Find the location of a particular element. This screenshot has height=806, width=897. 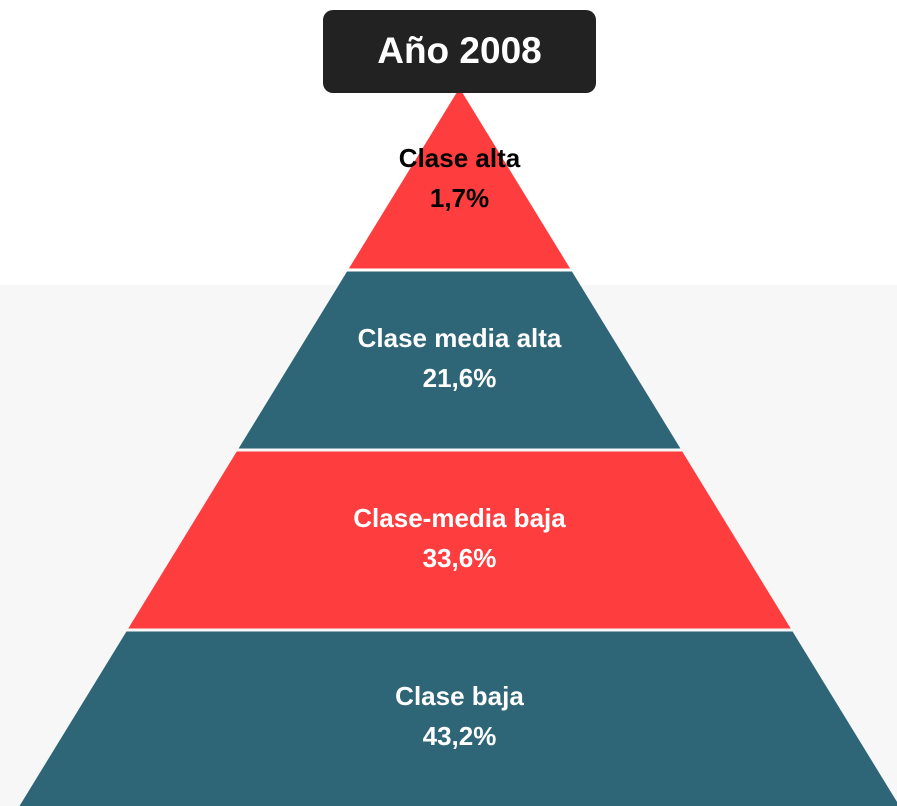

title-box is located at coordinates (459, 51).